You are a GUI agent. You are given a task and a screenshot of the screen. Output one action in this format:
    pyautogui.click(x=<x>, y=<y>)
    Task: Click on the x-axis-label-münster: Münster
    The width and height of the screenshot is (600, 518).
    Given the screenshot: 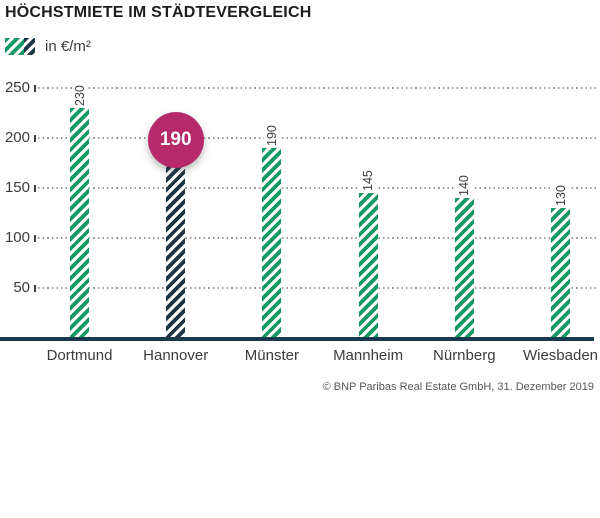 What is the action you would take?
    pyautogui.click(x=271, y=355)
    